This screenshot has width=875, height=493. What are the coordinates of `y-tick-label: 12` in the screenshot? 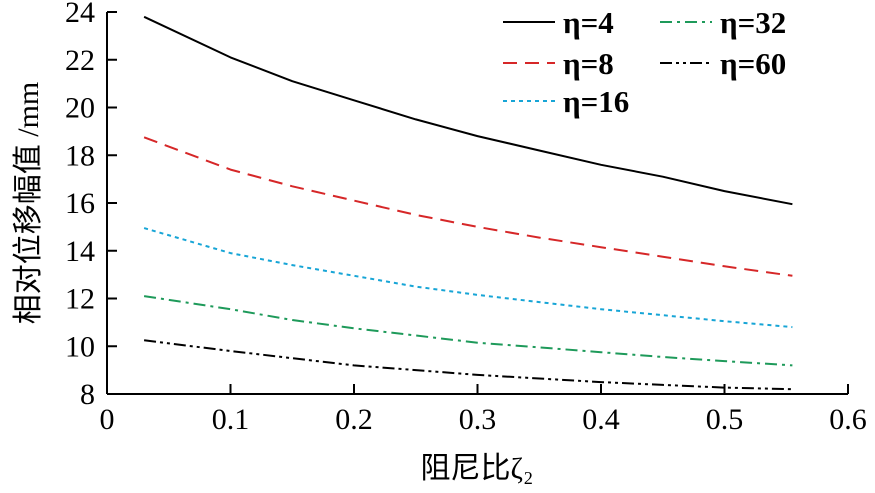 It's located at (80, 299).